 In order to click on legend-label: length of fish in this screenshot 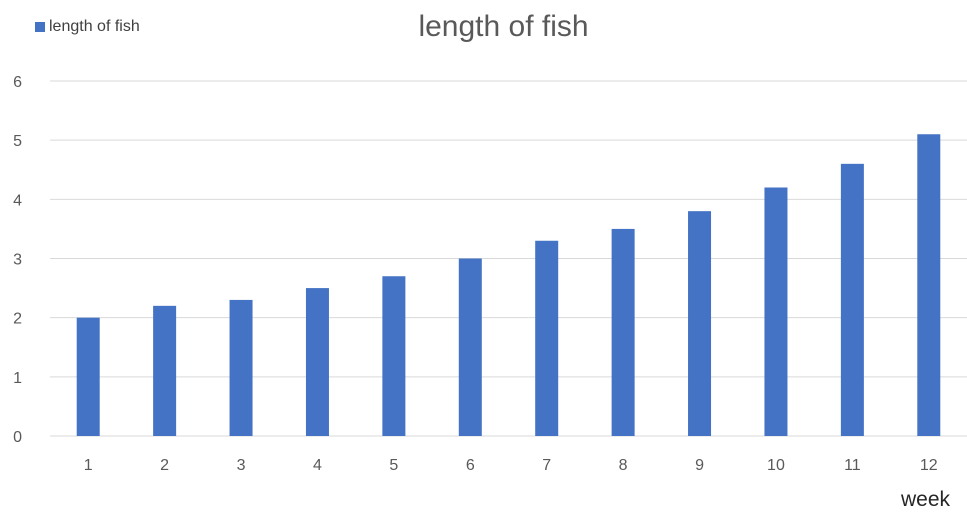, I will do `click(94, 26)`.